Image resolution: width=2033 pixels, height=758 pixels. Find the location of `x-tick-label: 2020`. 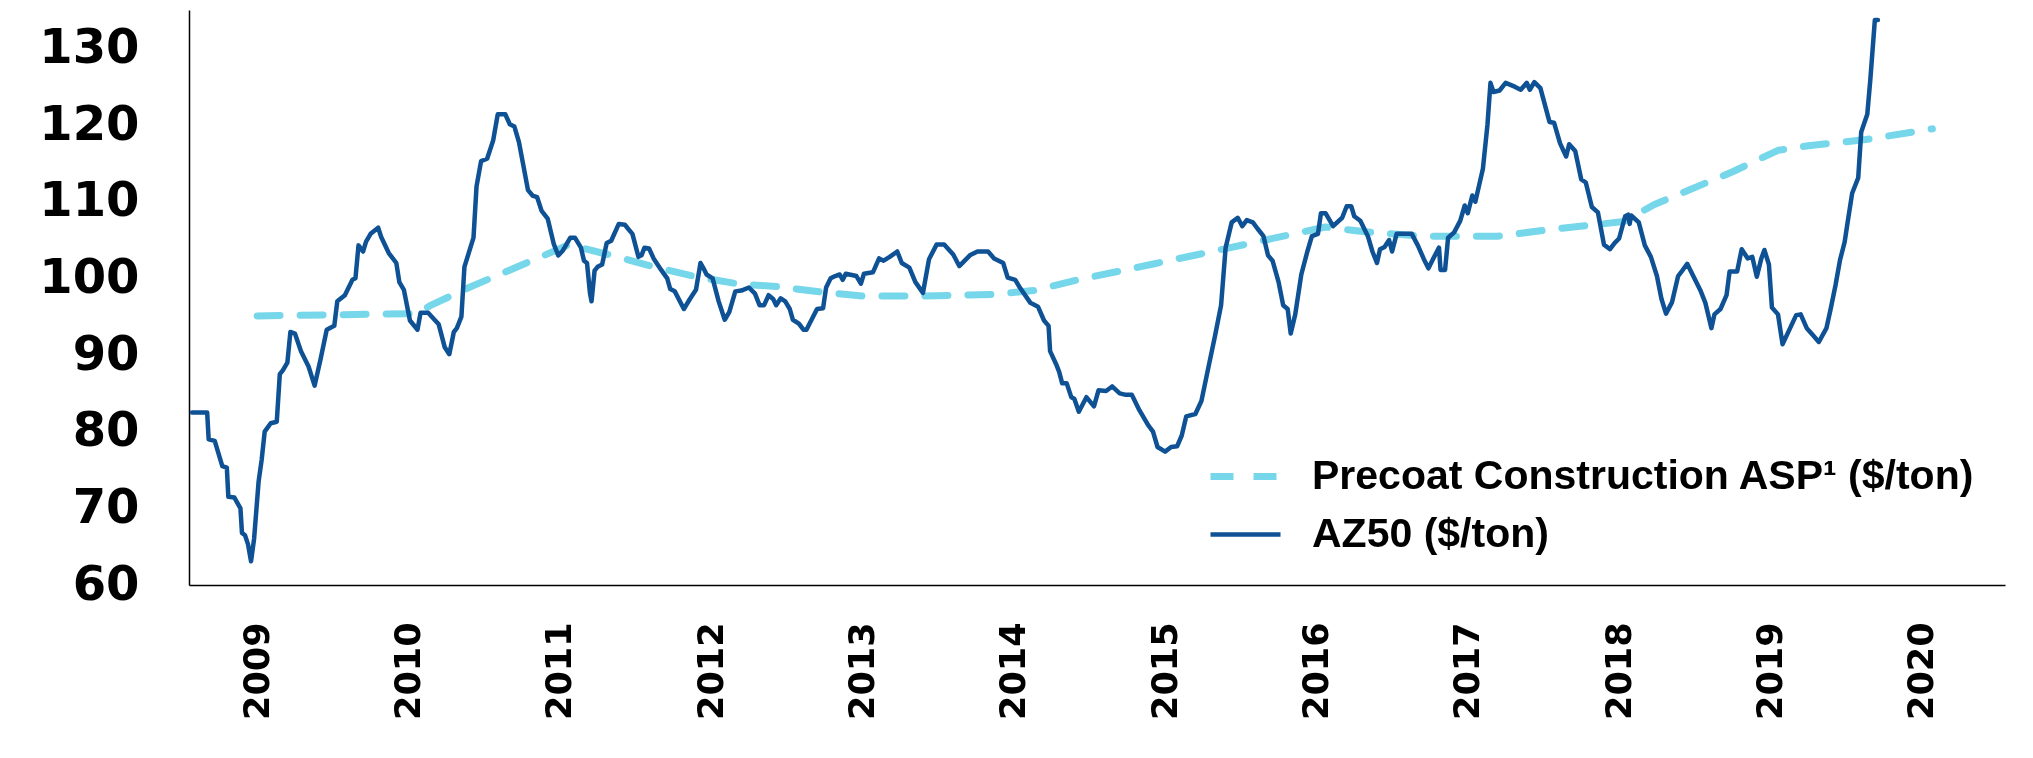

x-tick-label: 2020 is located at coordinates (1921, 671).